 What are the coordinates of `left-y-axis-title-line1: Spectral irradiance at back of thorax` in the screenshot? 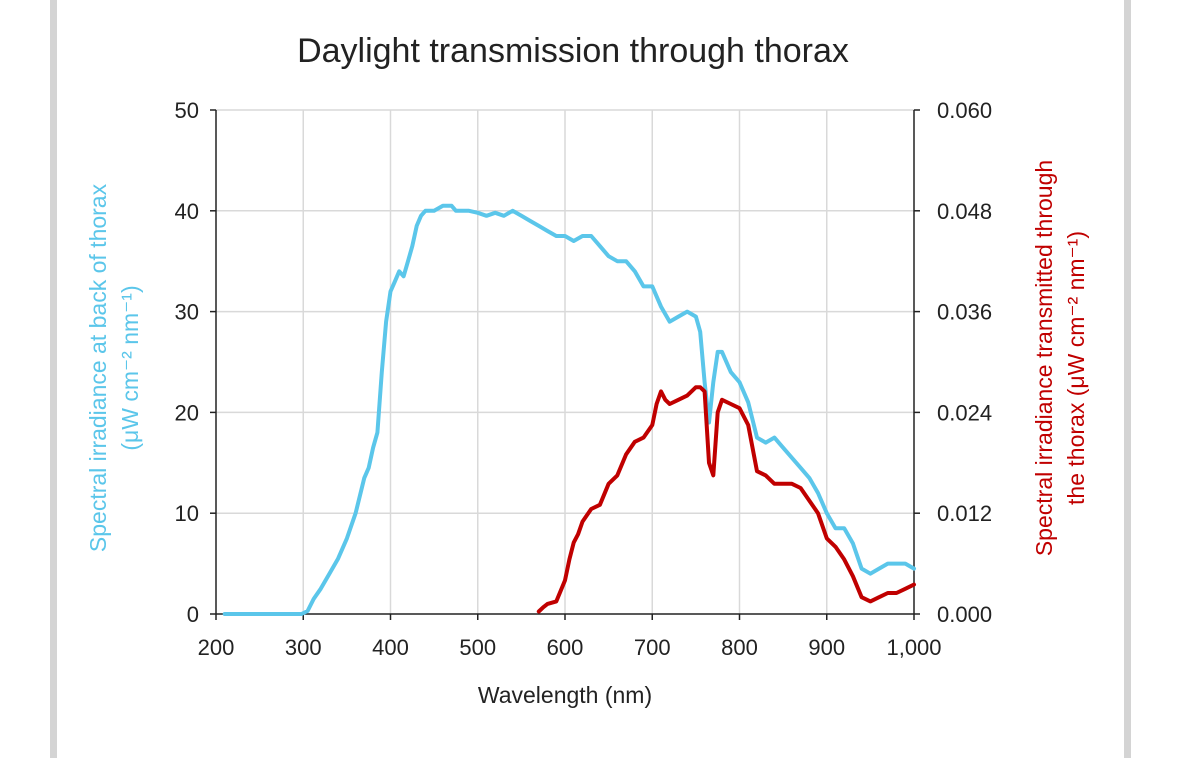 It's located at (98, 367).